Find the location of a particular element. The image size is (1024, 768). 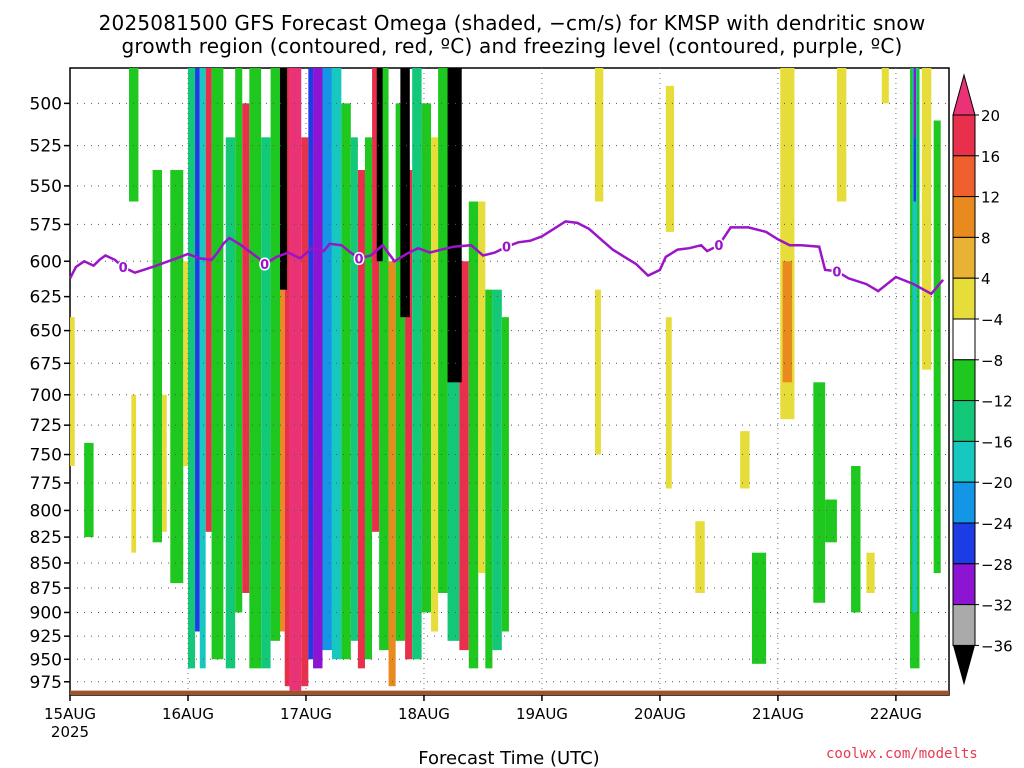

terrain-fill is located at coordinates (509, 692).